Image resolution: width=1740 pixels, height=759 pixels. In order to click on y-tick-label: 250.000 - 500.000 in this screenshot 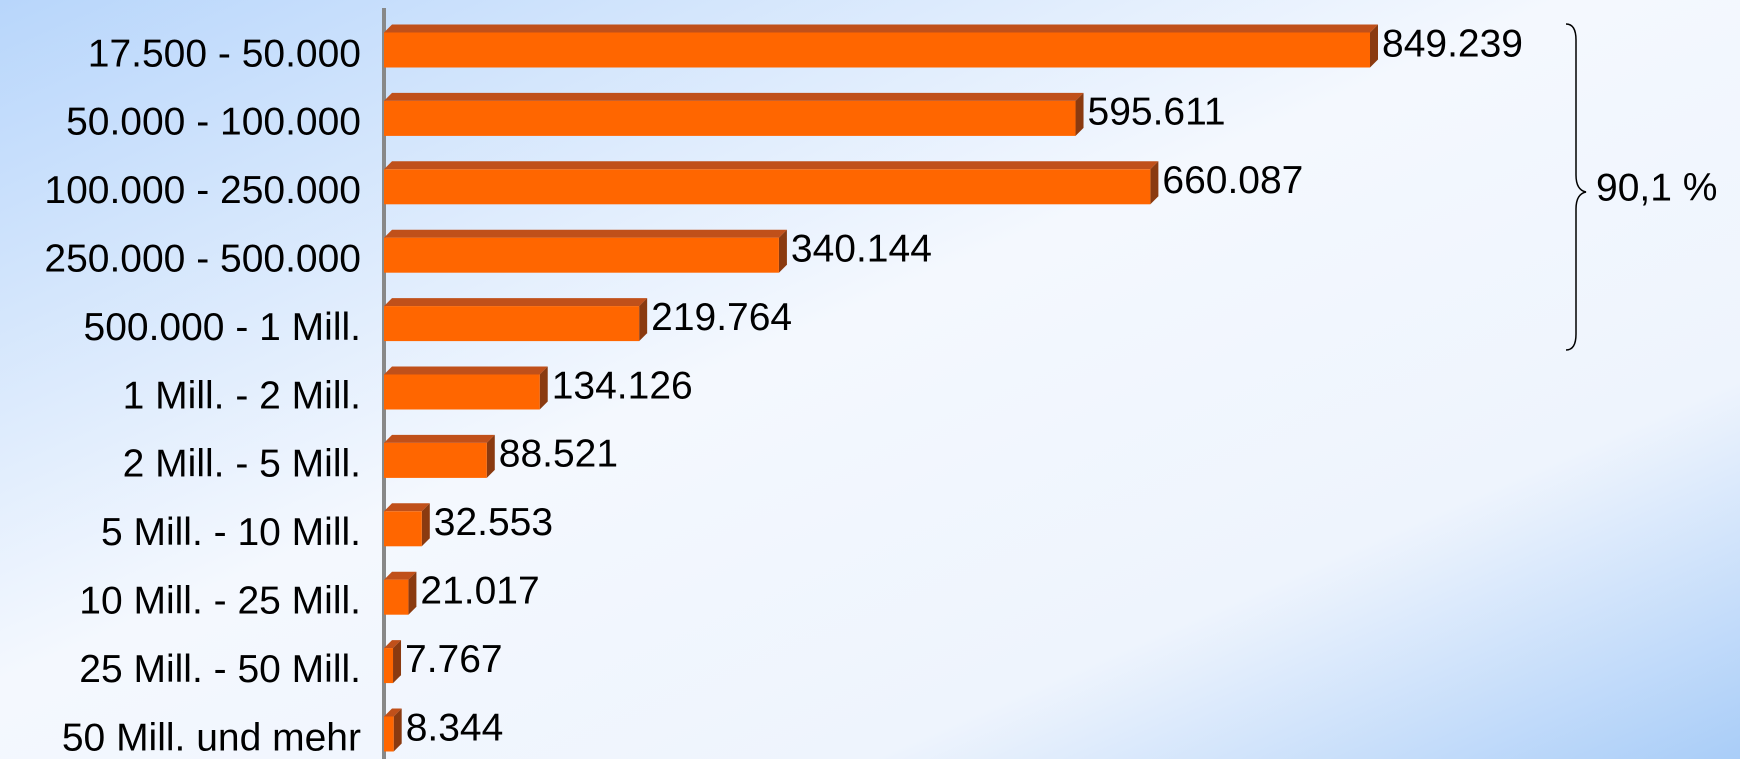, I will do `click(202, 258)`.